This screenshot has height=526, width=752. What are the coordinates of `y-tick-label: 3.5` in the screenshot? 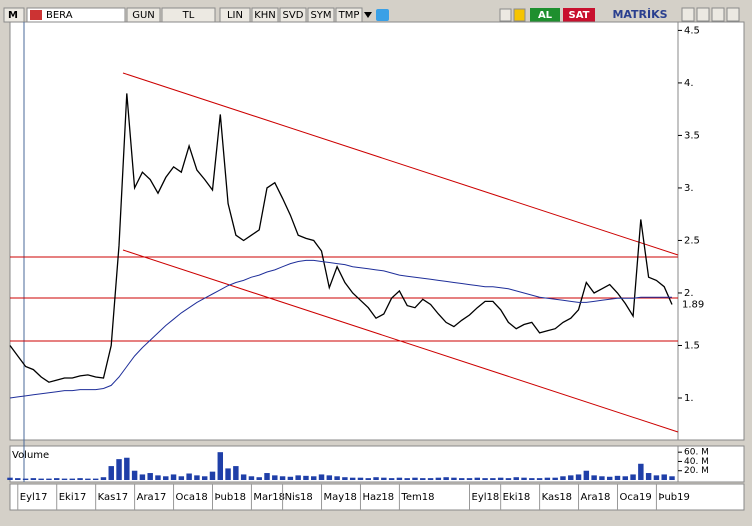 It's located at (692, 135).